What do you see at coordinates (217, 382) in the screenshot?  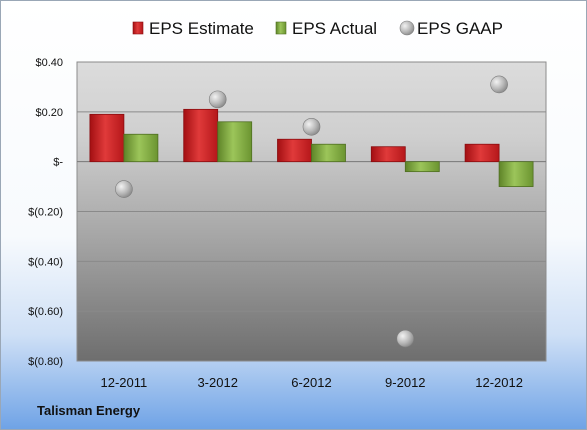 I see `x-tick-label: 3-2012` at bounding box center [217, 382].